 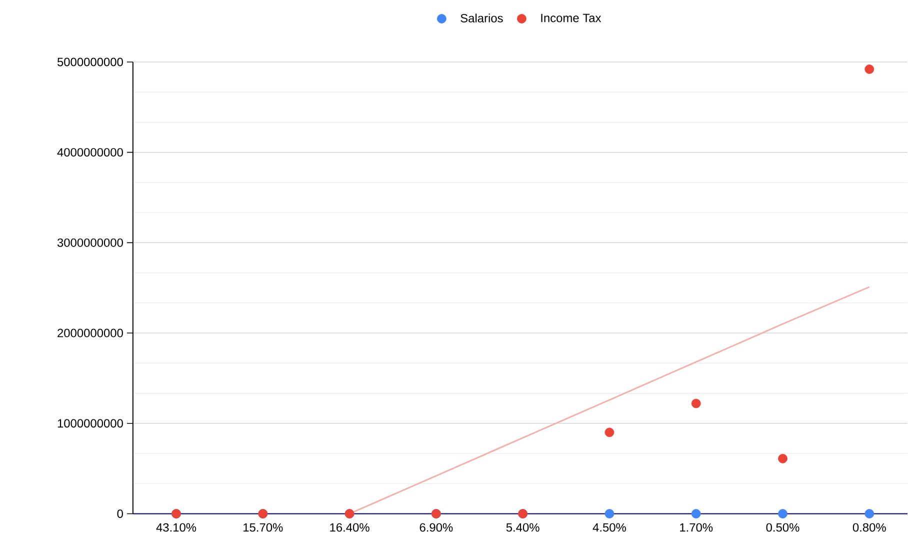 What do you see at coordinates (696, 527) in the screenshot?
I see `x-tick-label: 1.70%` at bounding box center [696, 527].